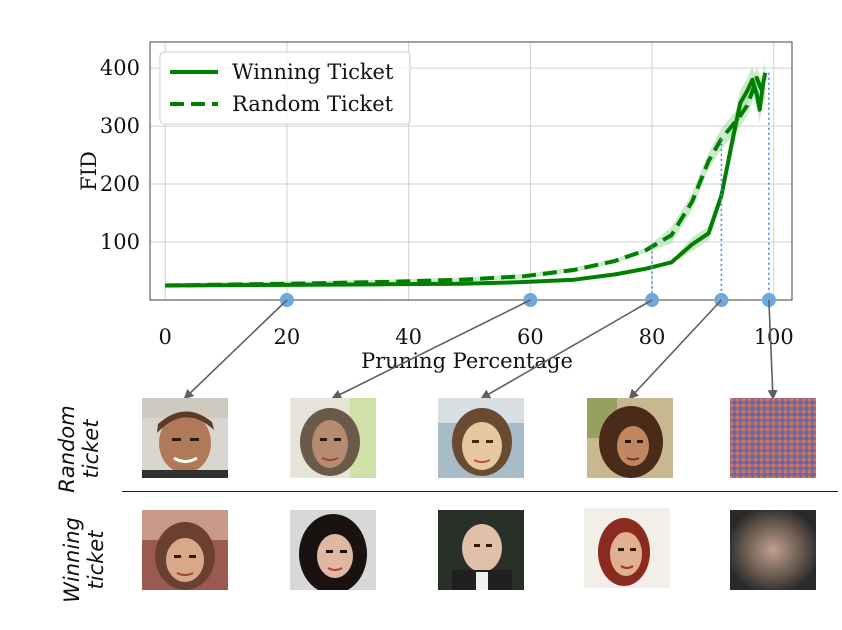 The image size is (842, 630). Describe the element at coordinates (652, 337) in the screenshot. I see `x-tick-label-80: 80` at that location.